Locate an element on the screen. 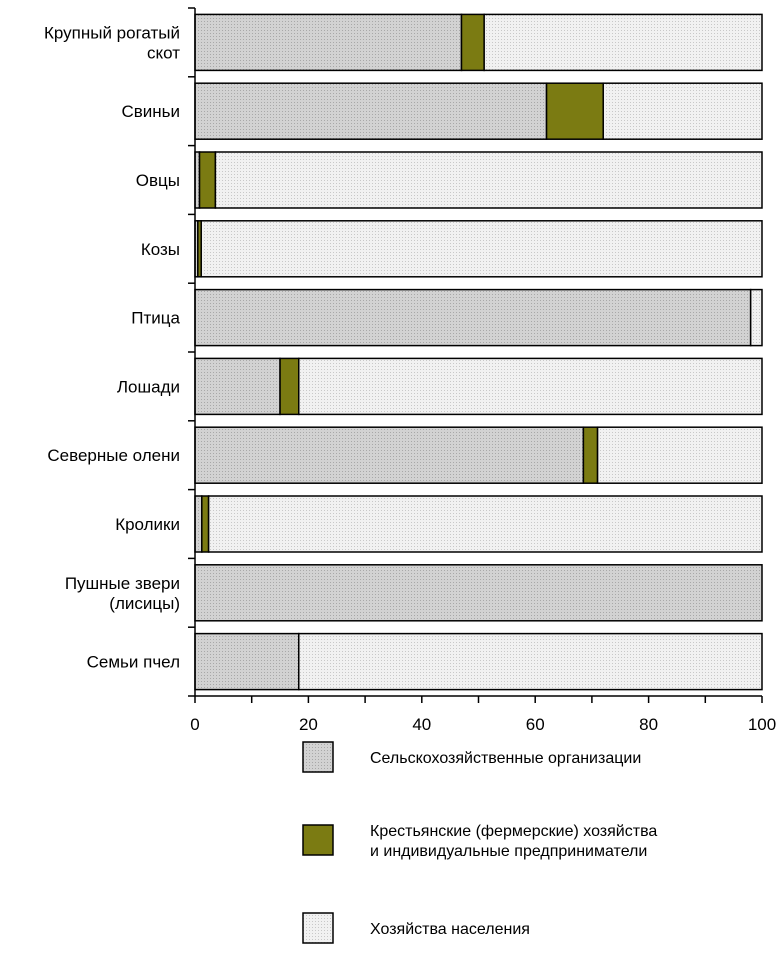  category-label-7: Кролики is located at coordinates (147, 524).